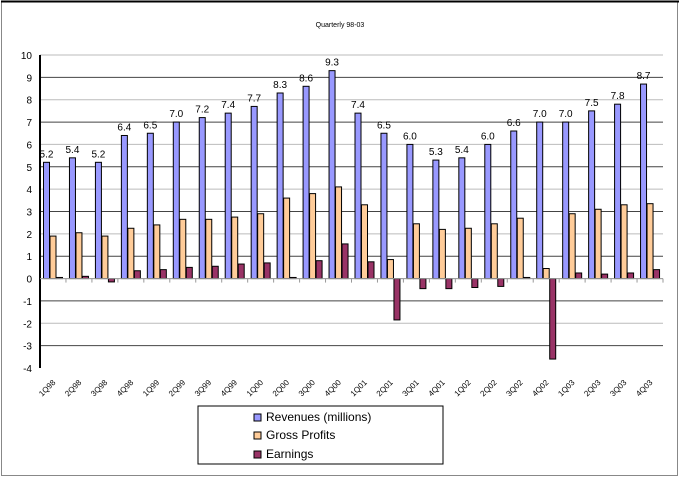 The height and width of the screenshot is (478, 680). Describe the element at coordinates (257, 454) in the screenshot. I see `legend-swatch-earnings` at that location.